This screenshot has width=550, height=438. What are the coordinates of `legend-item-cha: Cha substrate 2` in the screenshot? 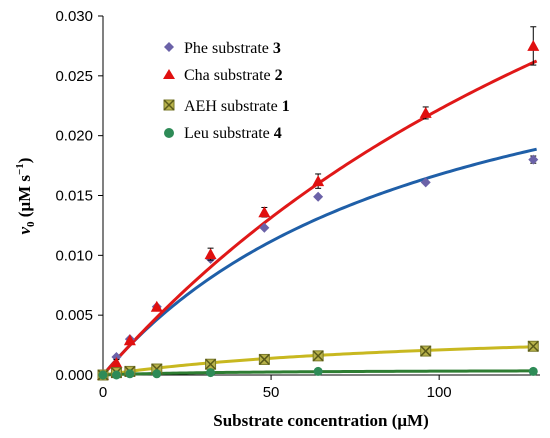 It's located at (223, 75).